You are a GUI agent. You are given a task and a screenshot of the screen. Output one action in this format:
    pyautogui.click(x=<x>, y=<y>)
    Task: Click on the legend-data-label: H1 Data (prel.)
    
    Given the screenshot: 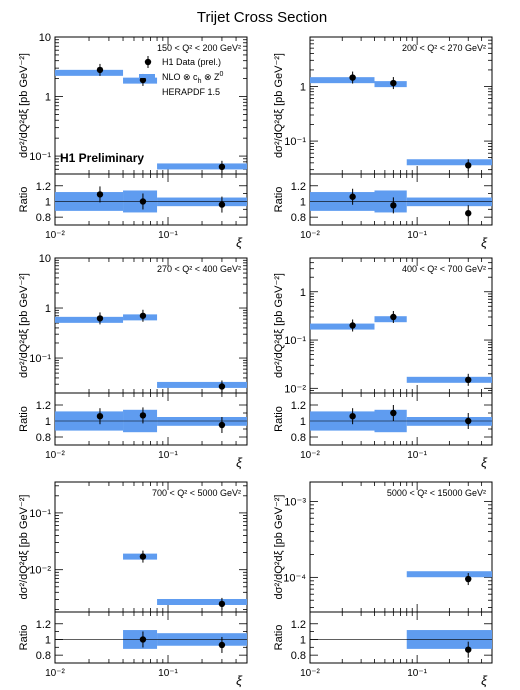 What is the action you would take?
    pyautogui.click(x=191, y=62)
    